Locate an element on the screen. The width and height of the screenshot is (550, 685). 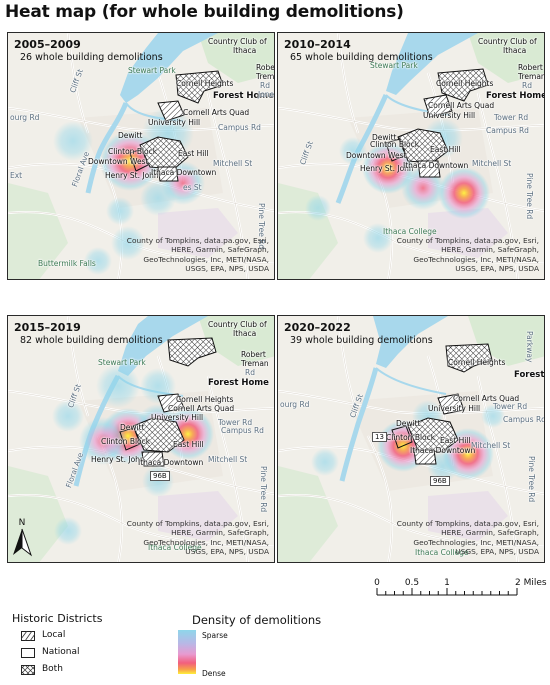
place-label-country-club-2: Ithaca is located at coordinates (245, 50).